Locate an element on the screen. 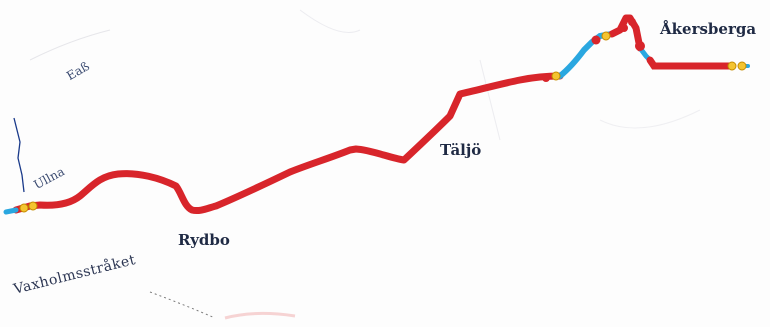  route-line-end is located at coordinates (690, 63).